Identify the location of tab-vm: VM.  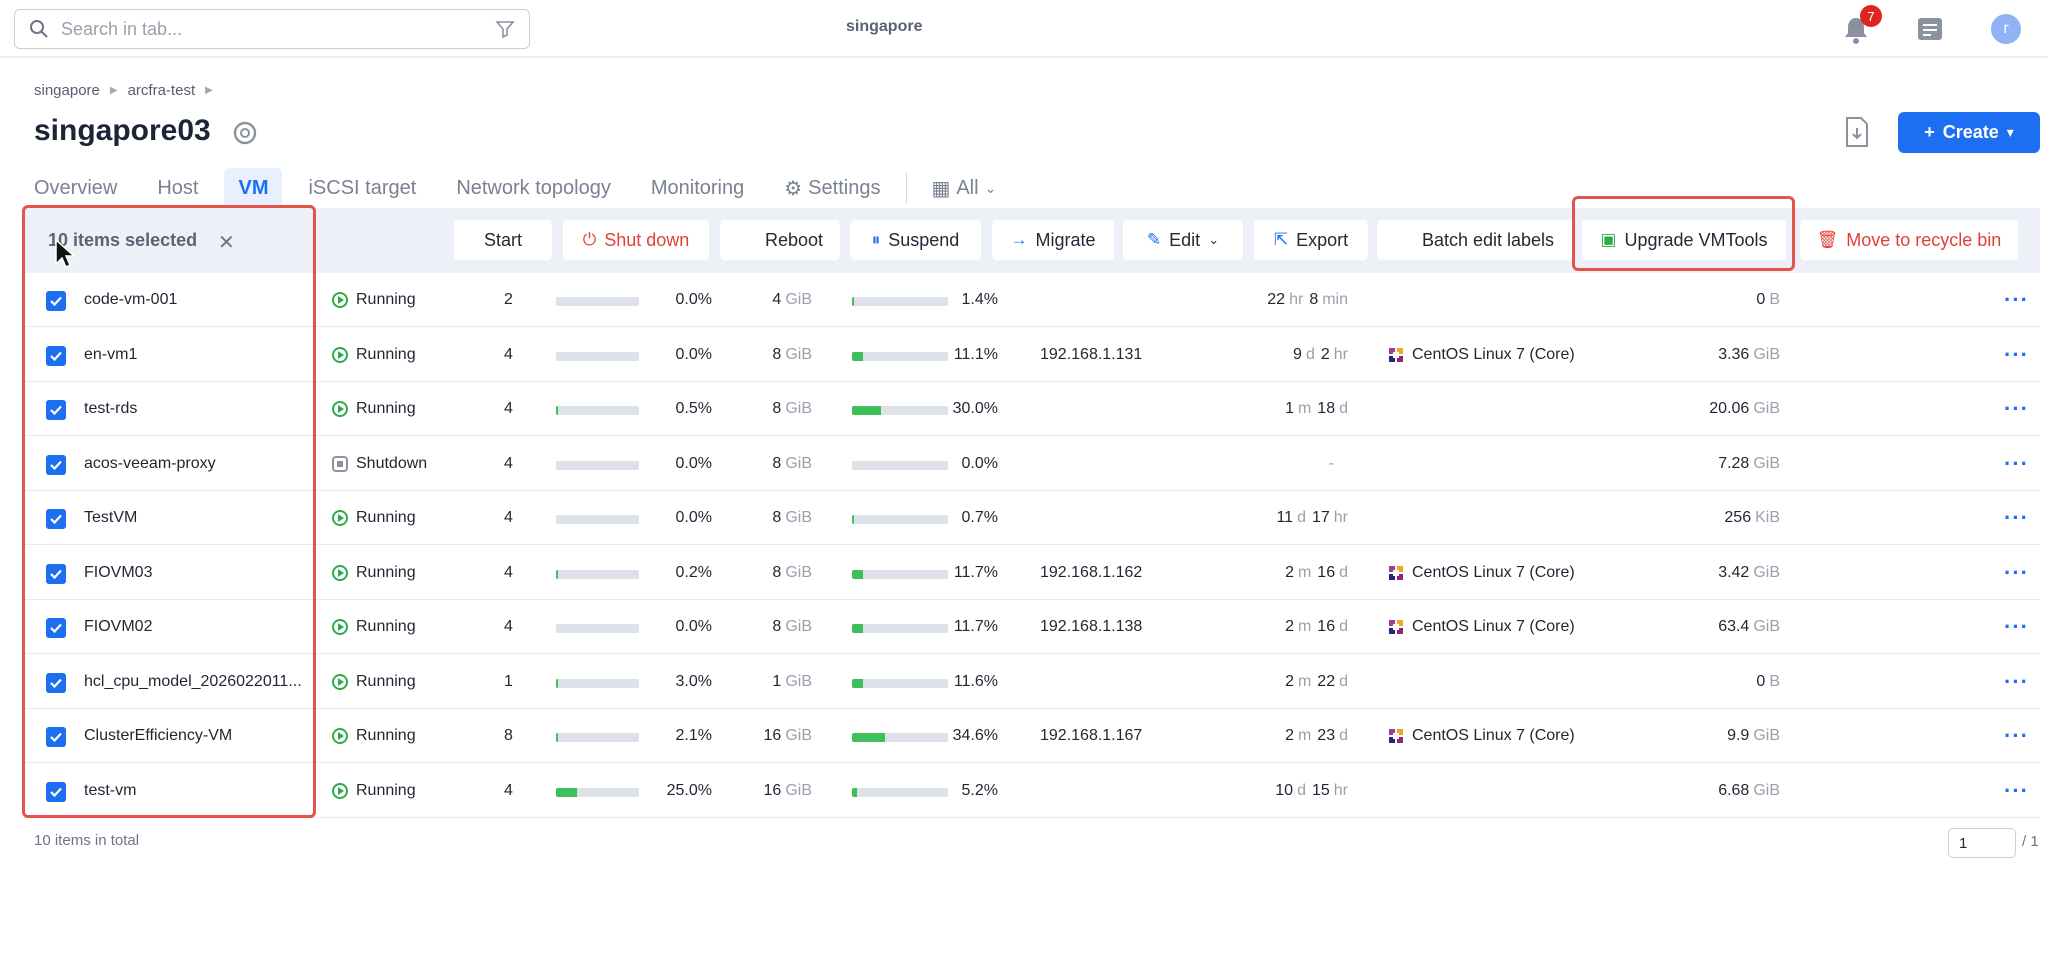
(253, 188).